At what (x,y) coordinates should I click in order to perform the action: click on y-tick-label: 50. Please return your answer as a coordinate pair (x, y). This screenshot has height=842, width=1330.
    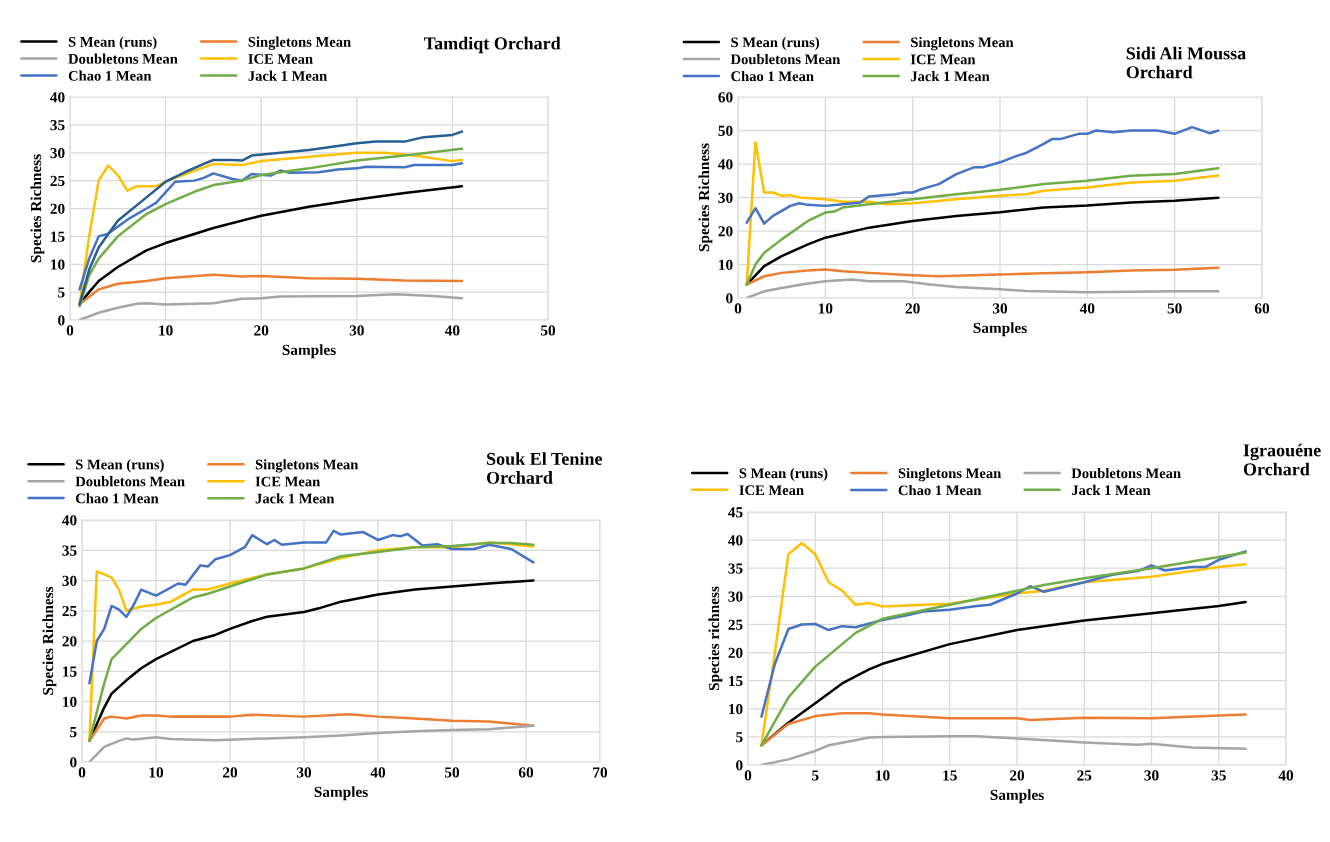
    Looking at the image, I should click on (725, 130).